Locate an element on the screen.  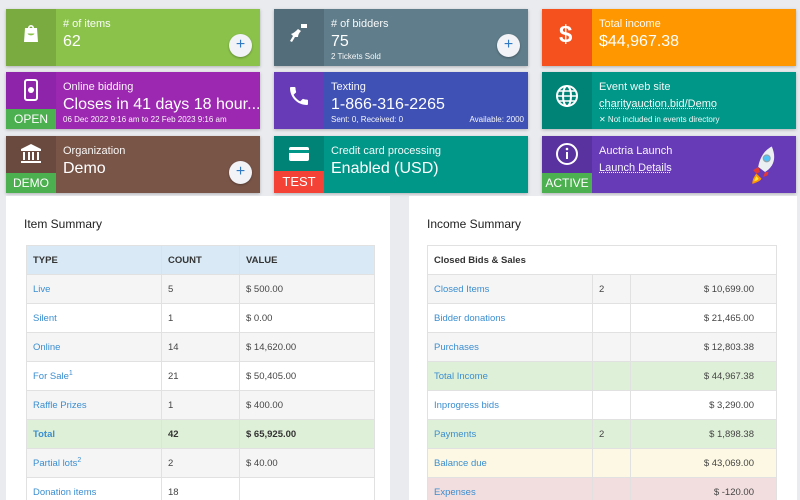
item-type-total: Total is located at coordinates (94, 434).